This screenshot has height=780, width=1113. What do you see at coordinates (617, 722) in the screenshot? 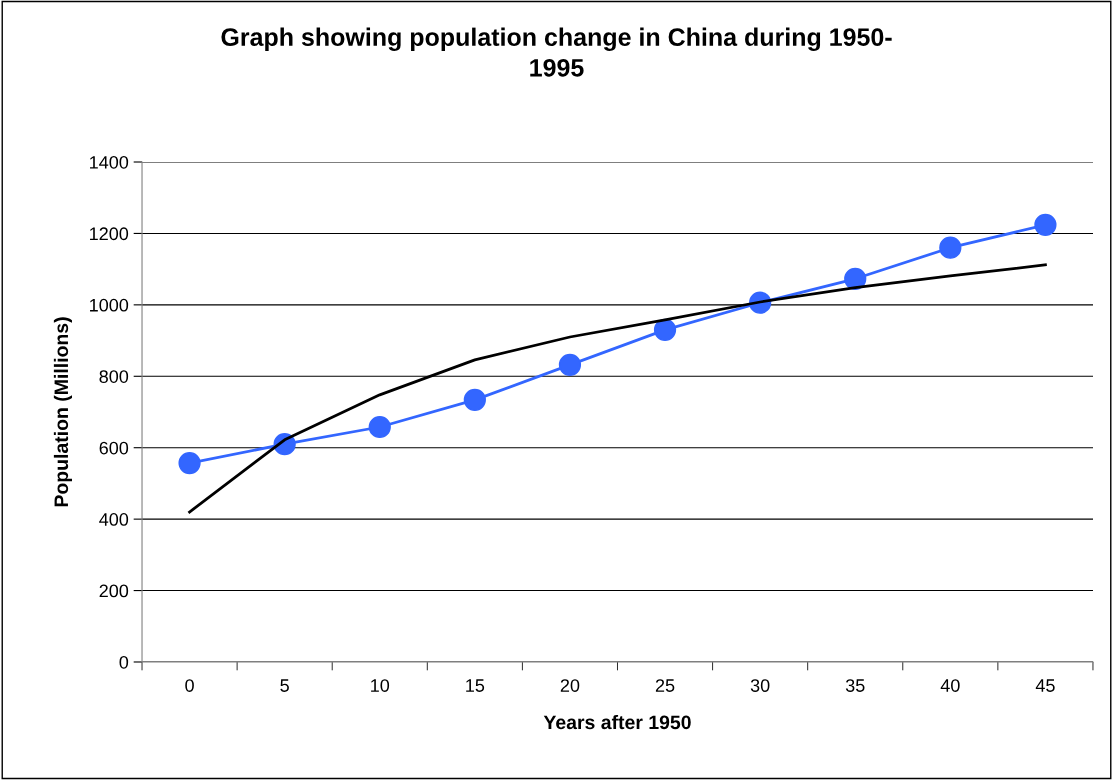
I see `x-axis-title: Years after 1950` at bounding box center [617, 722].